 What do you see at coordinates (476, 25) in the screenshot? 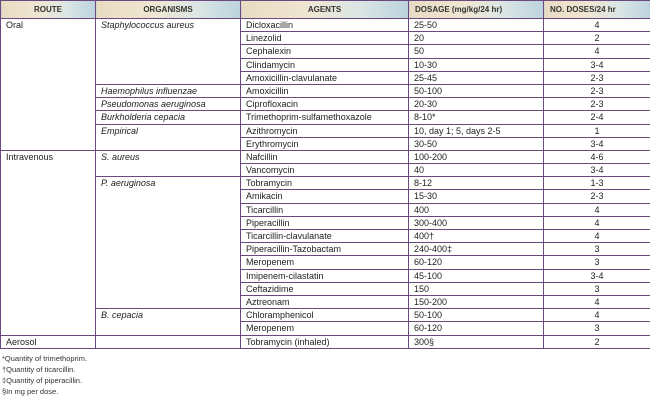
I see `dosage-cell: 25-50` at bounding box center [476, 25].